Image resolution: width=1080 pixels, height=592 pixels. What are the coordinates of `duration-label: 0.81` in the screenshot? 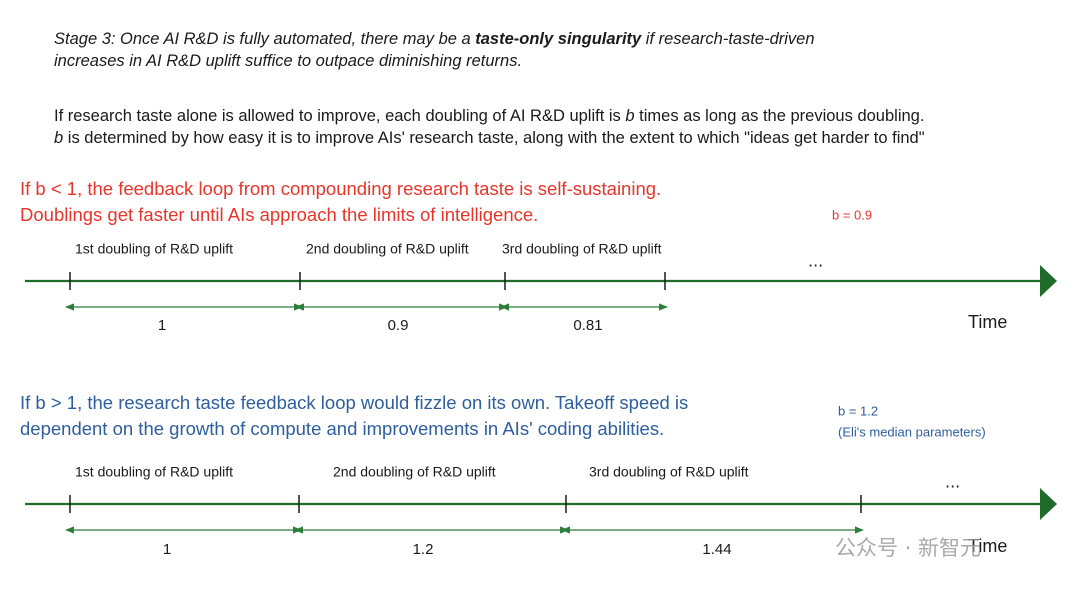 It's located at (587, 325).